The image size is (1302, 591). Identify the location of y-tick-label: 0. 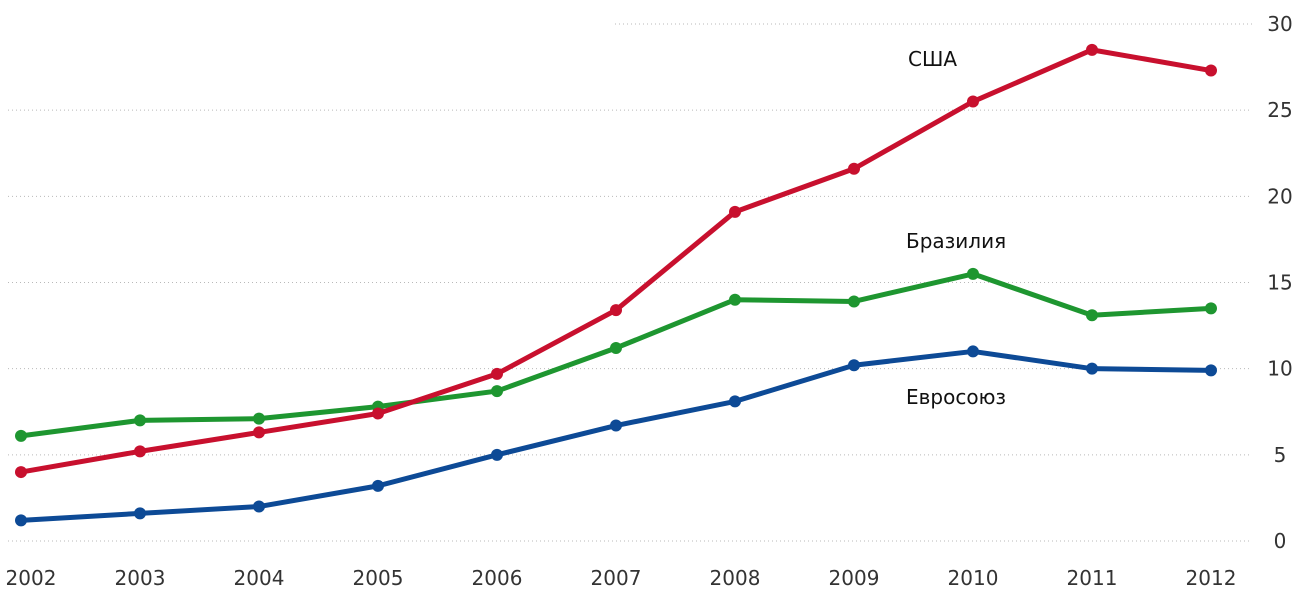
(1280, 541).